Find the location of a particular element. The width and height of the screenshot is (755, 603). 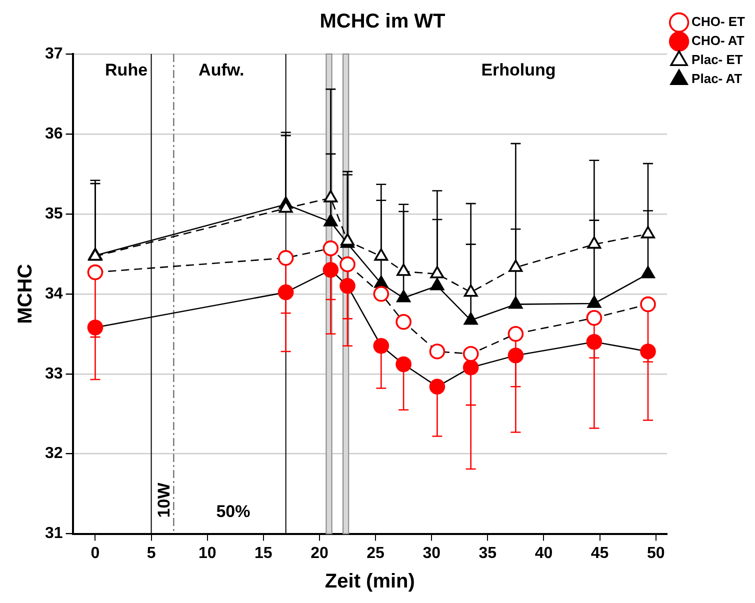

annotation: Aufw. is located at coordinates (221, 70).